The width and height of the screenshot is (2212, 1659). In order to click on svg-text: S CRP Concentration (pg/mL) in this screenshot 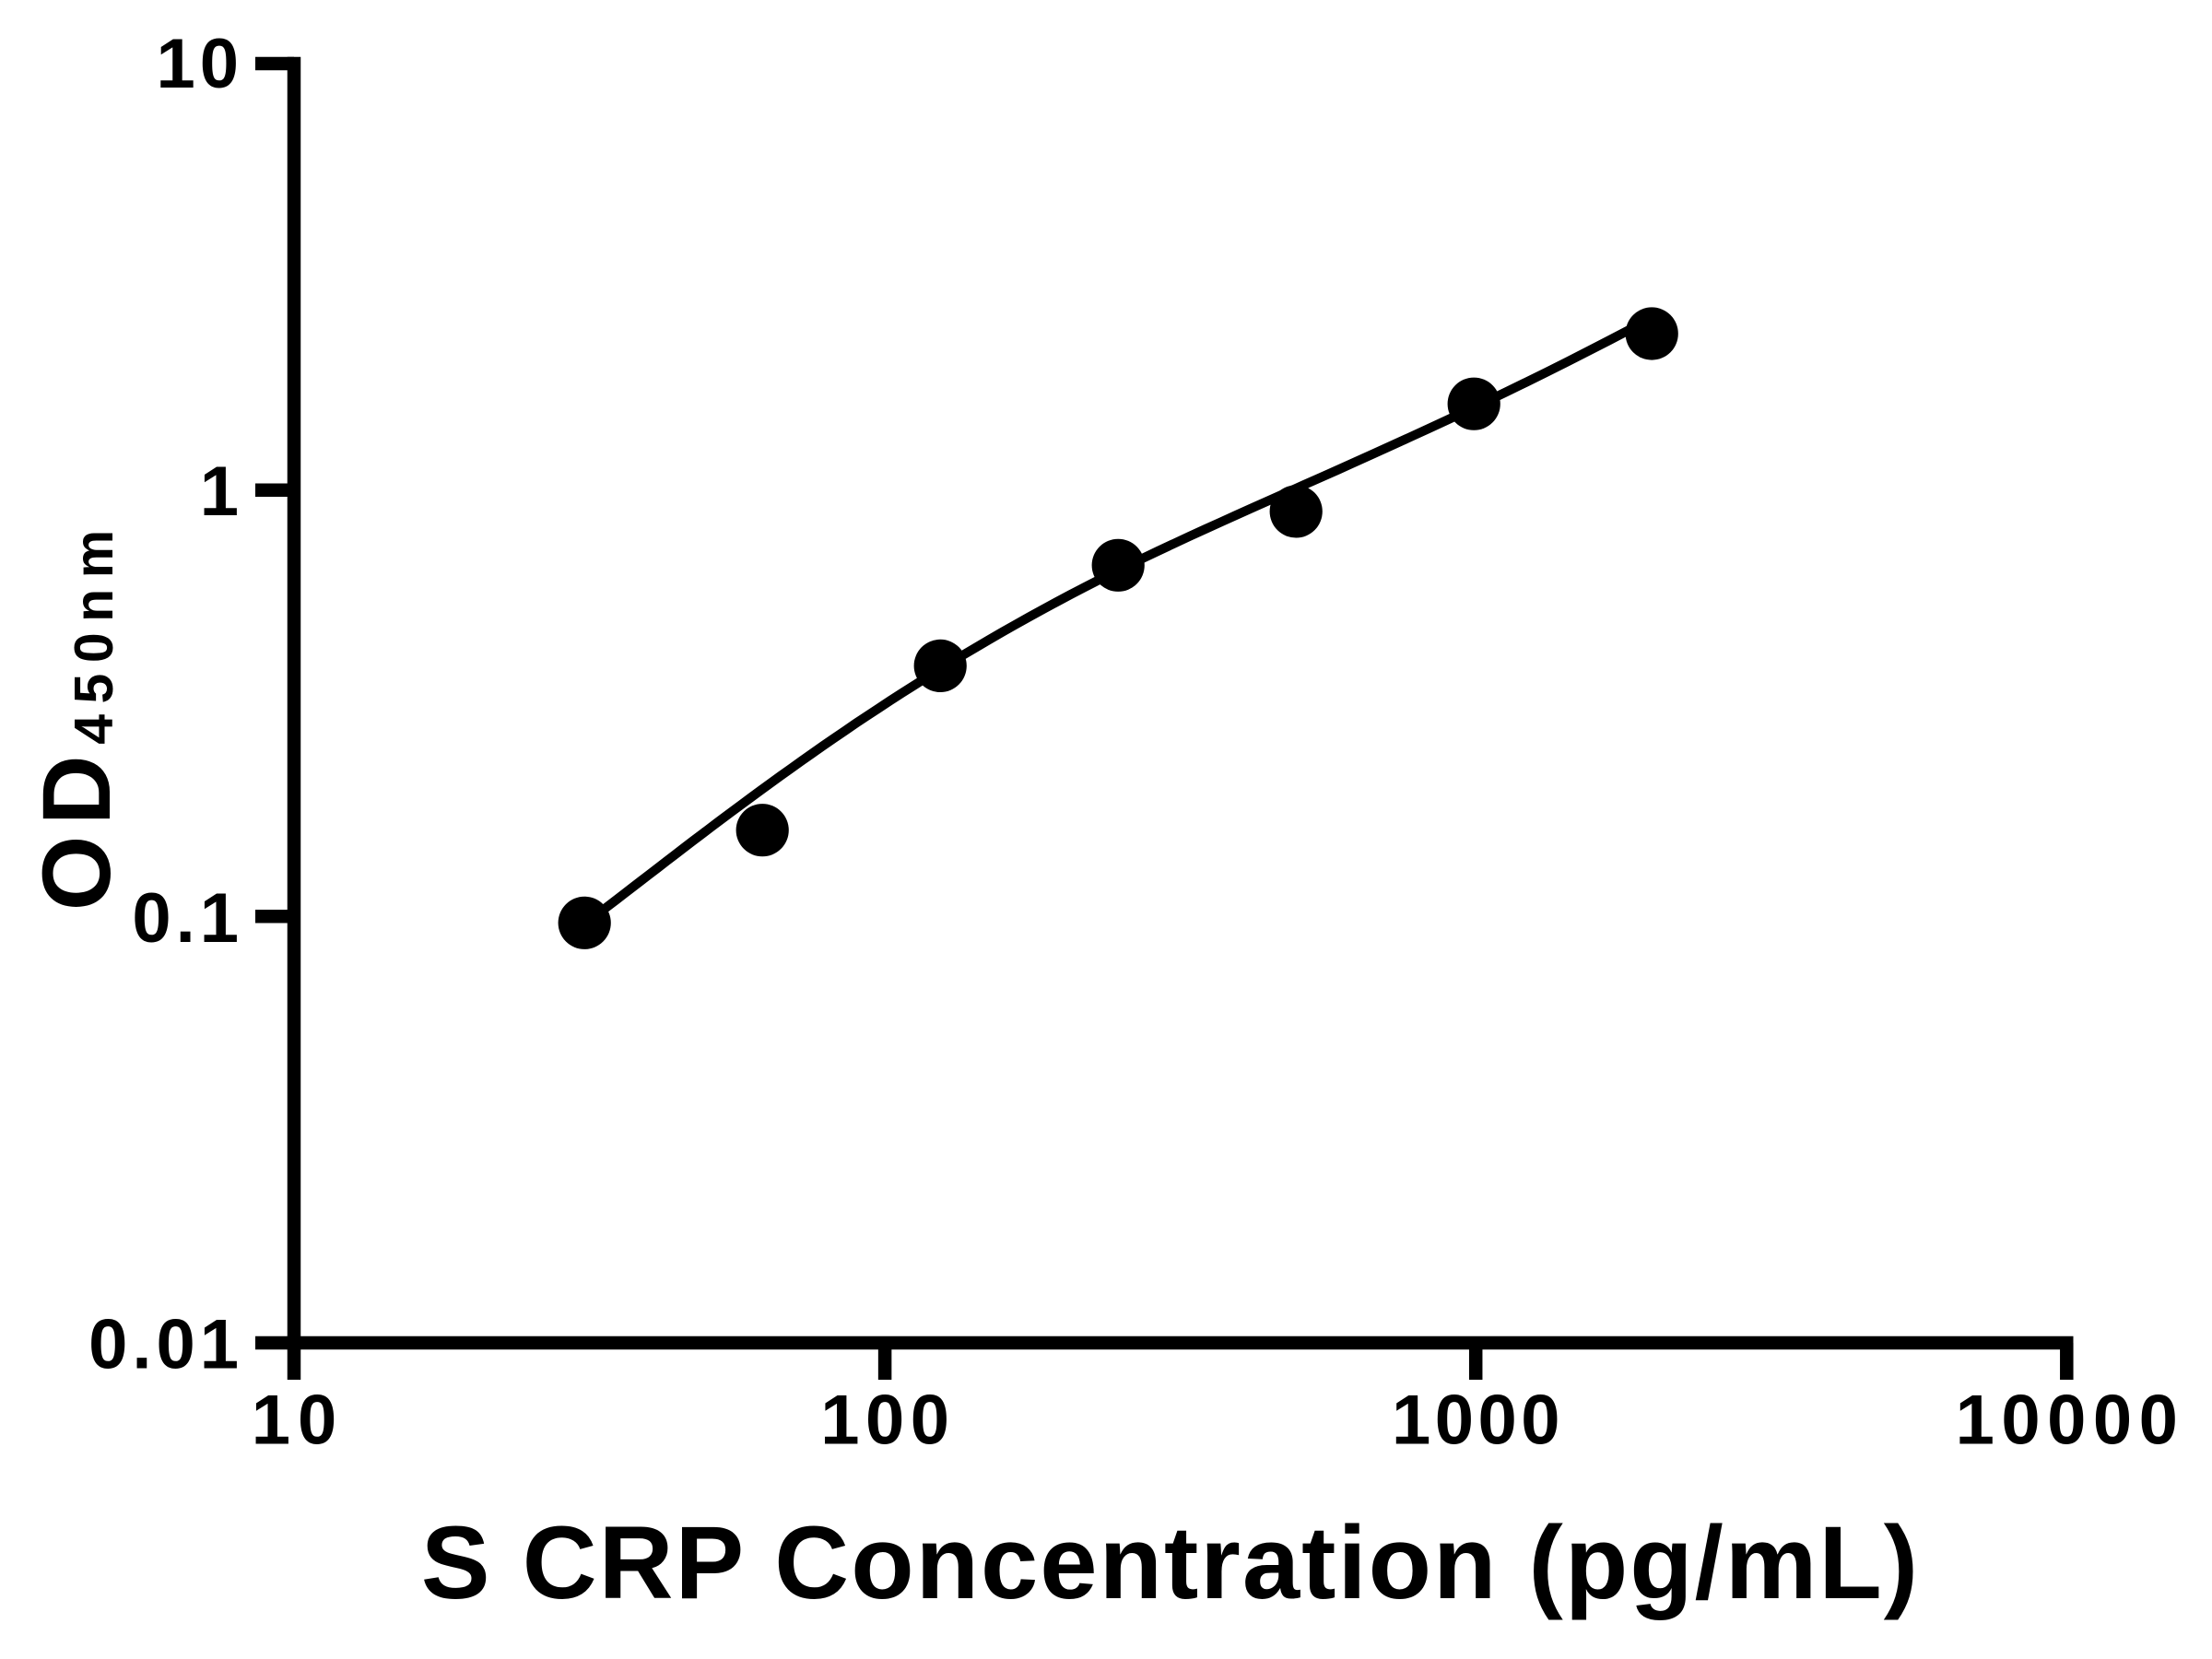, I will do `click(1170, 1562)`.